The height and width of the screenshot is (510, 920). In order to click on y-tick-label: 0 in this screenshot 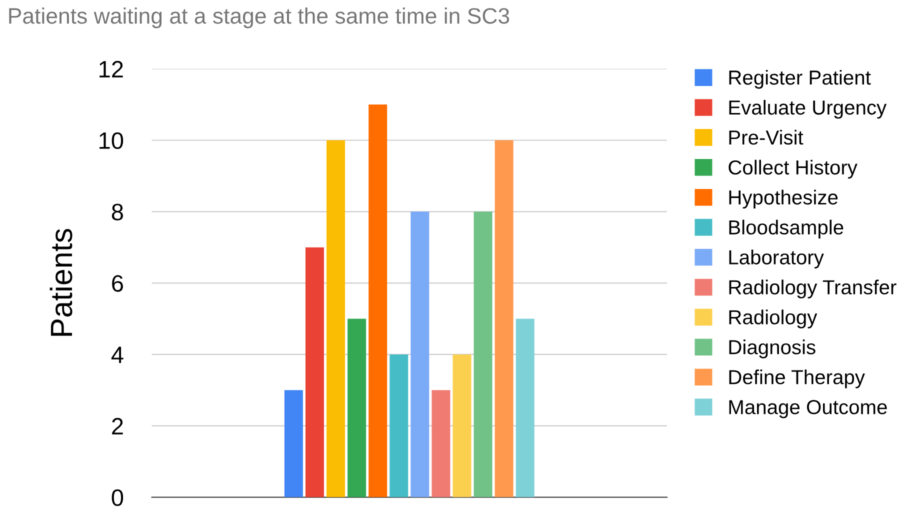, I will do `click(118, 497)`.